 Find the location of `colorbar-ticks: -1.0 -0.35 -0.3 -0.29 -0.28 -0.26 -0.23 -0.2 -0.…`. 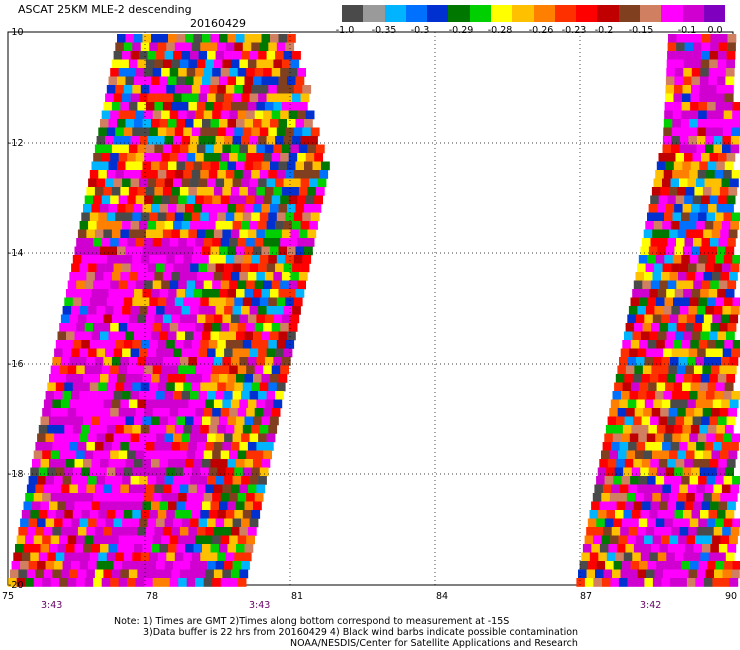

colorbar-ticks: -1.0 -0.35 -0.3 -0.29 -0.28 -0.26 -0.23 -0.2 -0.… is located at coordinates (535, 31).